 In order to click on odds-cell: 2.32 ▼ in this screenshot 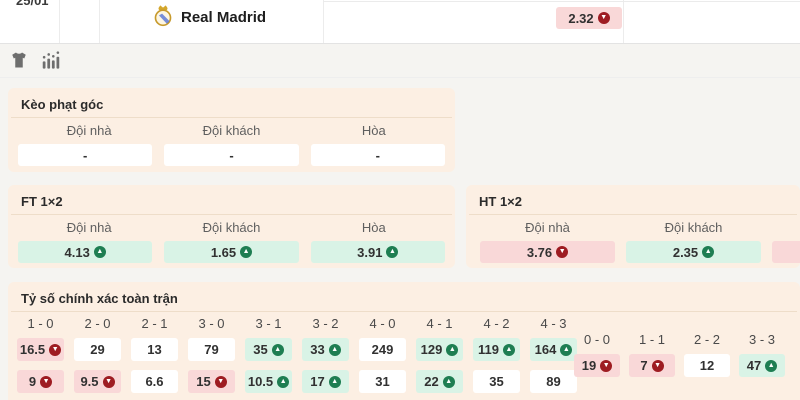, I will do `click(589, 18)`.